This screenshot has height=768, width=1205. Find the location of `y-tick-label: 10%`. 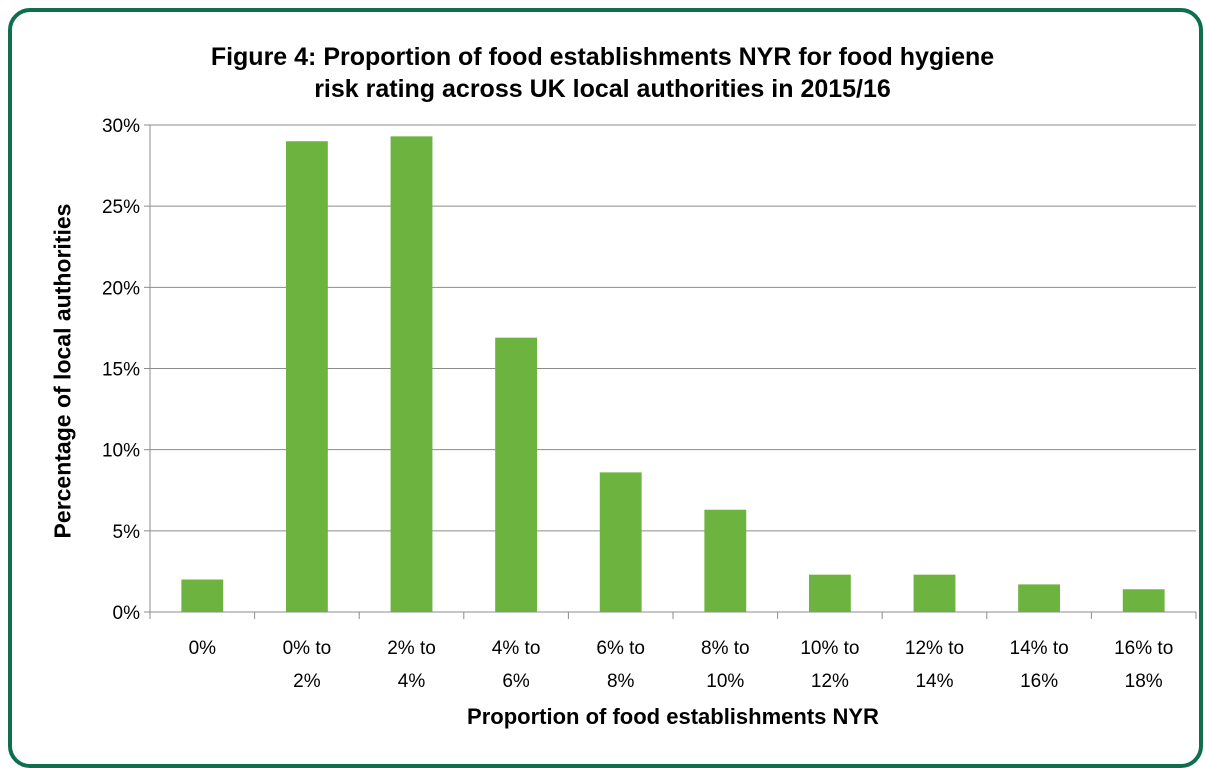

y-tick-label: 10% is located at coordinates (121, 451).